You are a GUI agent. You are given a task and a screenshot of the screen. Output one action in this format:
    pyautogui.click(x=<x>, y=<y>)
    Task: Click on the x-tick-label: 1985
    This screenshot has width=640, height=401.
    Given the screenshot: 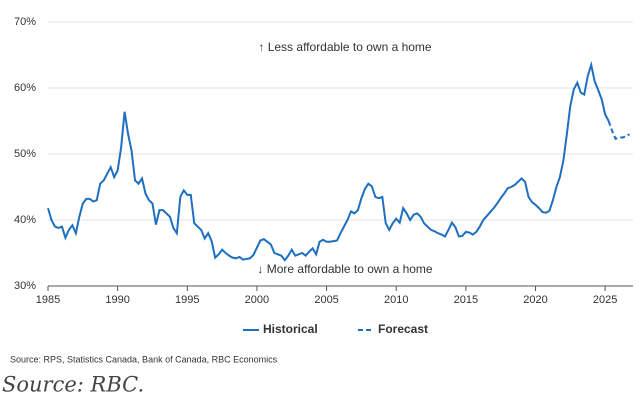 What is the action you would take?
    pyautogui.click(x=48, y=300)
    